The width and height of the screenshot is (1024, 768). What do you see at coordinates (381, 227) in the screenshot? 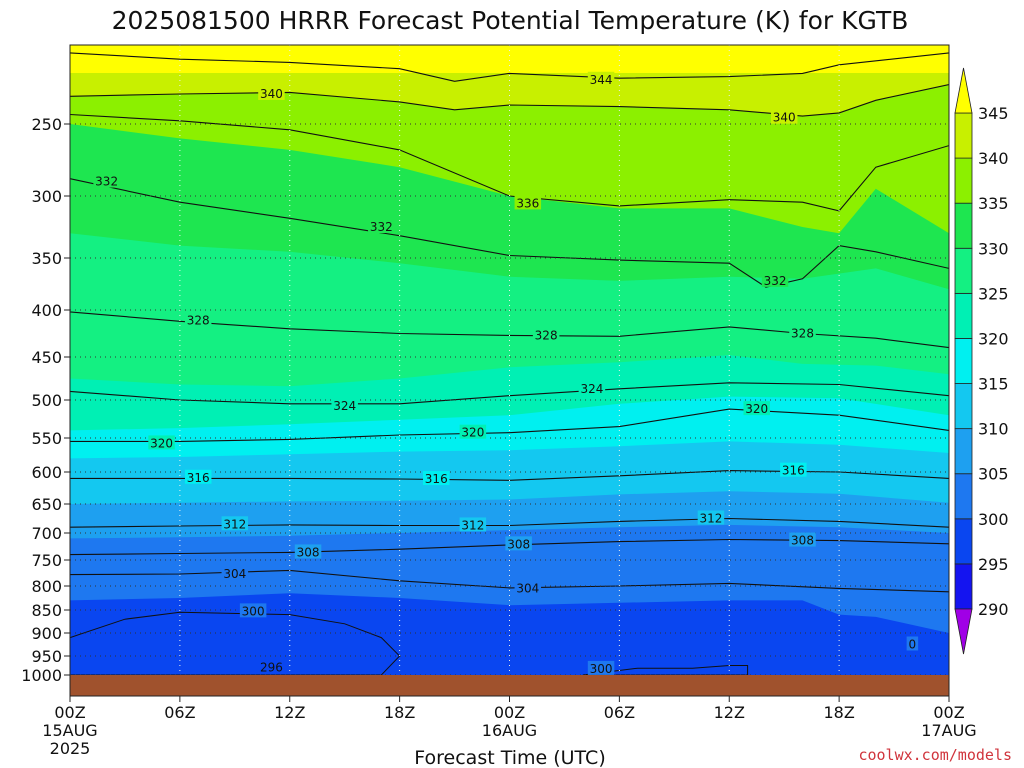
I see `svg-text: 332` at bounding box center [381, 227].